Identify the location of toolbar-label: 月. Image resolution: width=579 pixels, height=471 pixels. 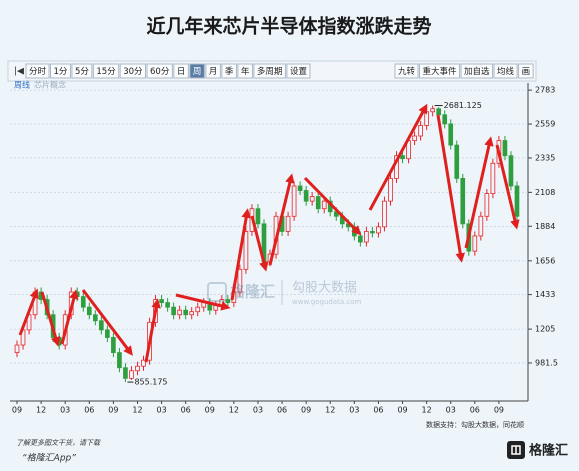
(213, 72).